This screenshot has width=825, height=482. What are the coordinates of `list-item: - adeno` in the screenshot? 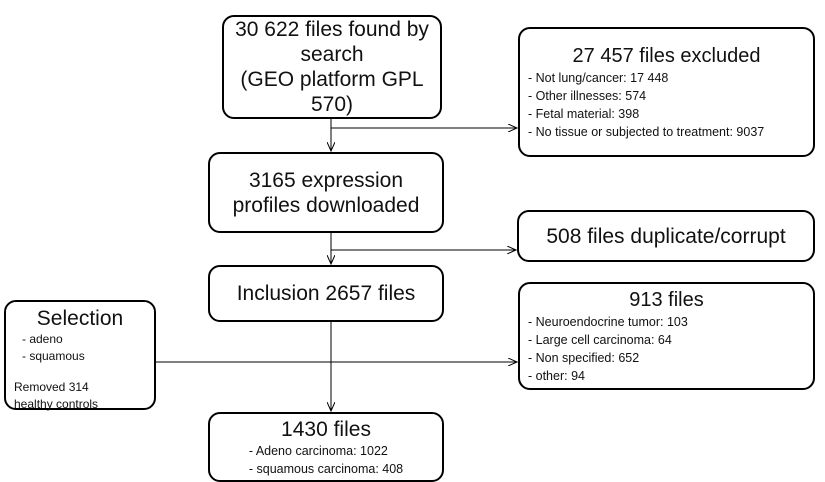 It's located at (42, 339).